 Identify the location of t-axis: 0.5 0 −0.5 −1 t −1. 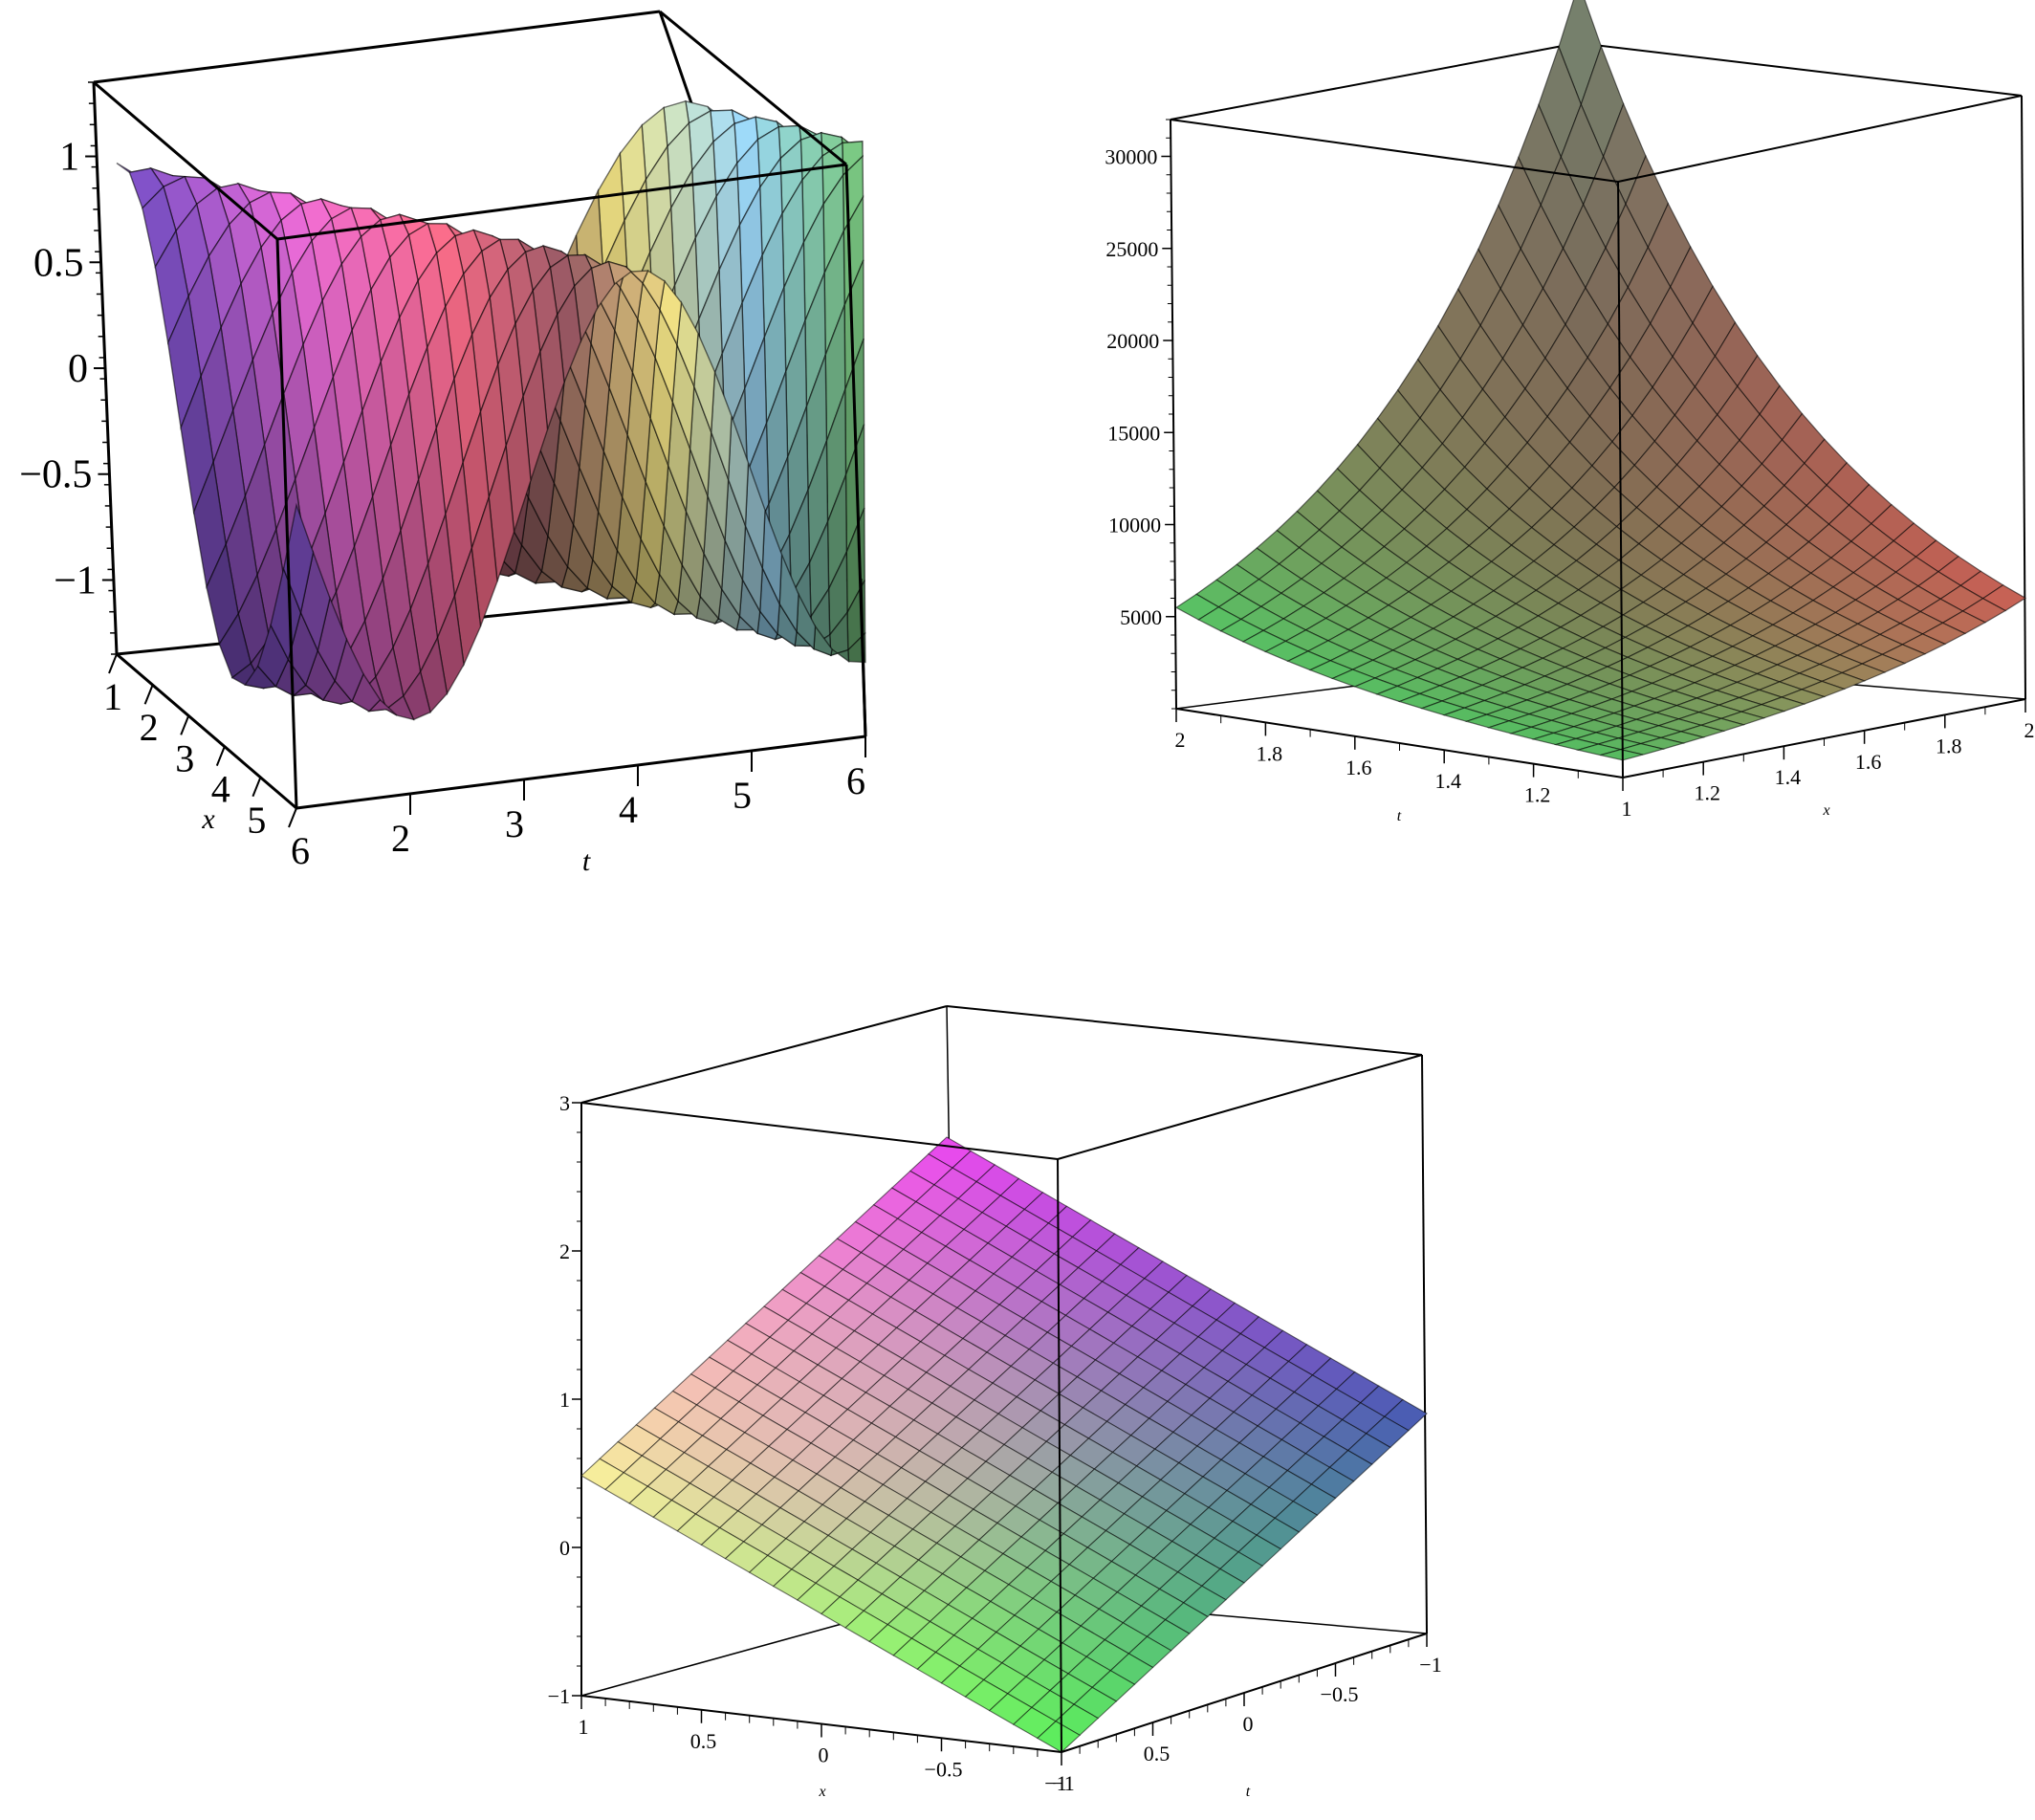
(1243, 1717).